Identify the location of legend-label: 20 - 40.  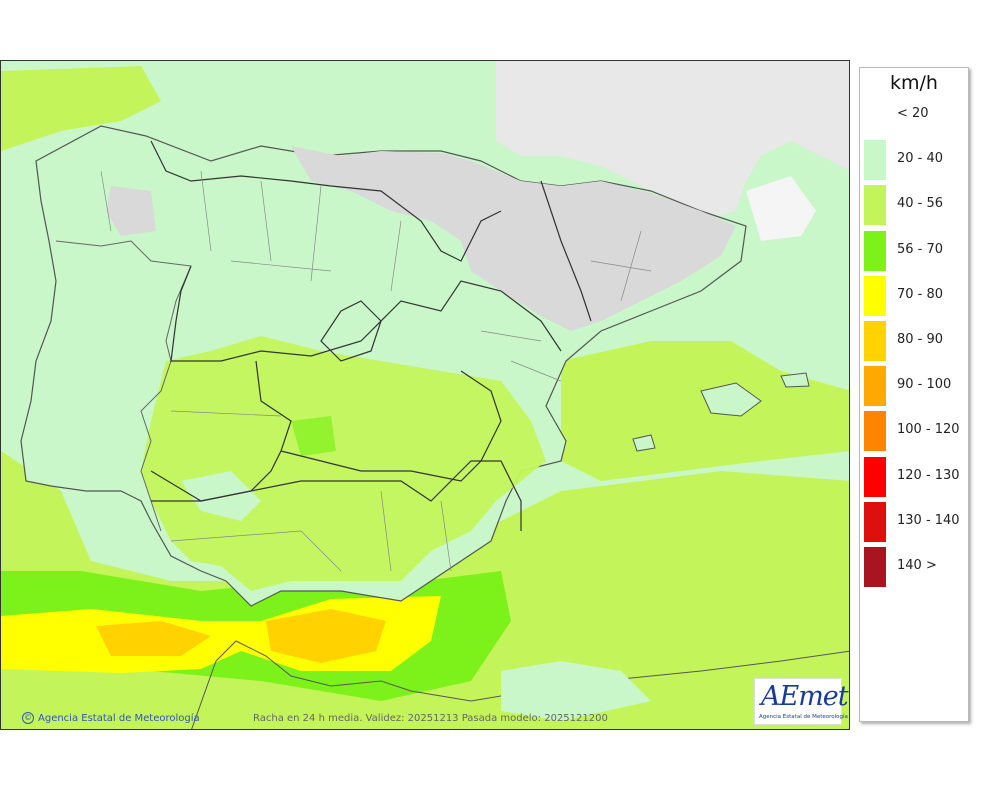
(920, 159).